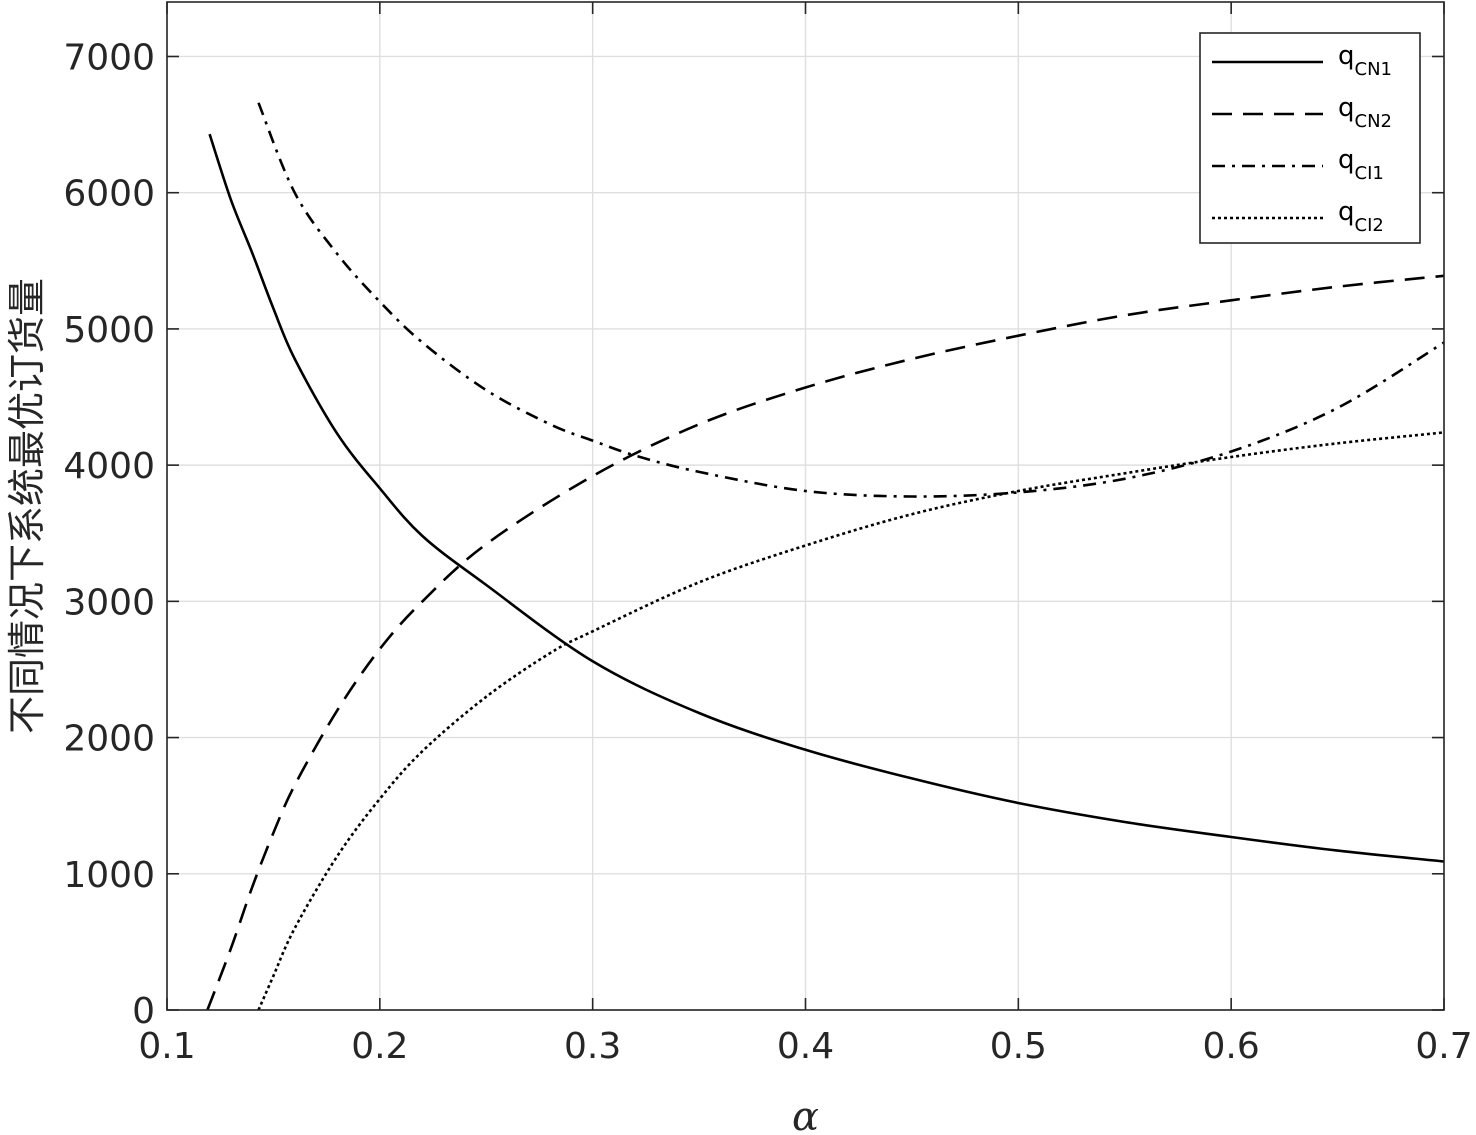 This screenshot has width=1476, height=1135. What do you see at coordinates (109, 57) in the screenshot?
I see `y-tick-label: 7000` at bounding box center [109, 57].